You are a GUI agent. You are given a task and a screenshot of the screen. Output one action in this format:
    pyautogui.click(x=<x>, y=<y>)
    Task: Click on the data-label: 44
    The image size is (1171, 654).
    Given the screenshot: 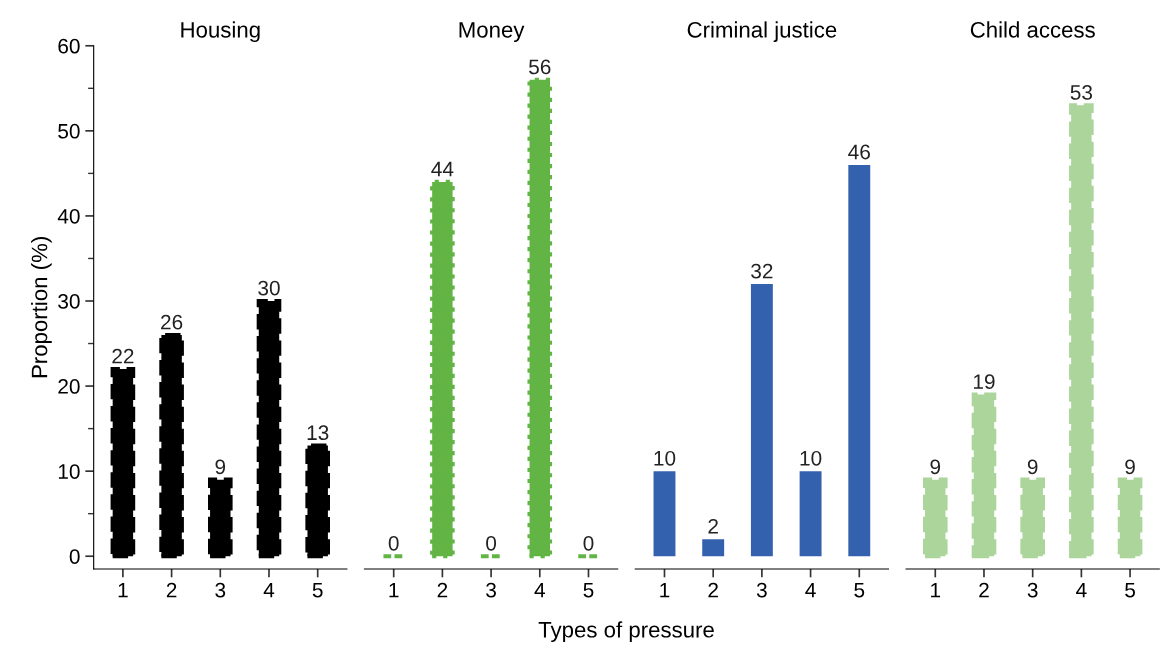 What is the action you would take?
    pyautogui.click(x=442, y=169)
    